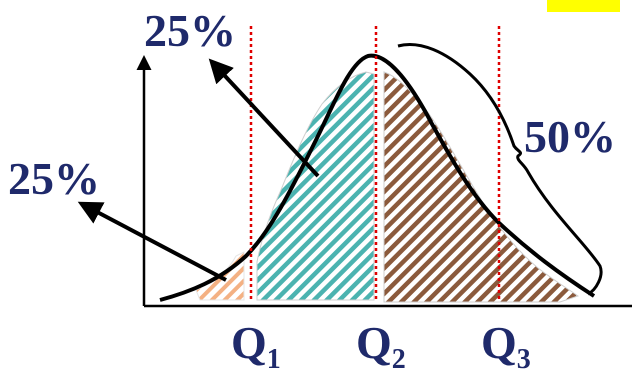 This screenshot has width=632, height=376. Describe the element at coordinates (499, 342) in the screenshot. I see `q3-letter: Q` at that location.